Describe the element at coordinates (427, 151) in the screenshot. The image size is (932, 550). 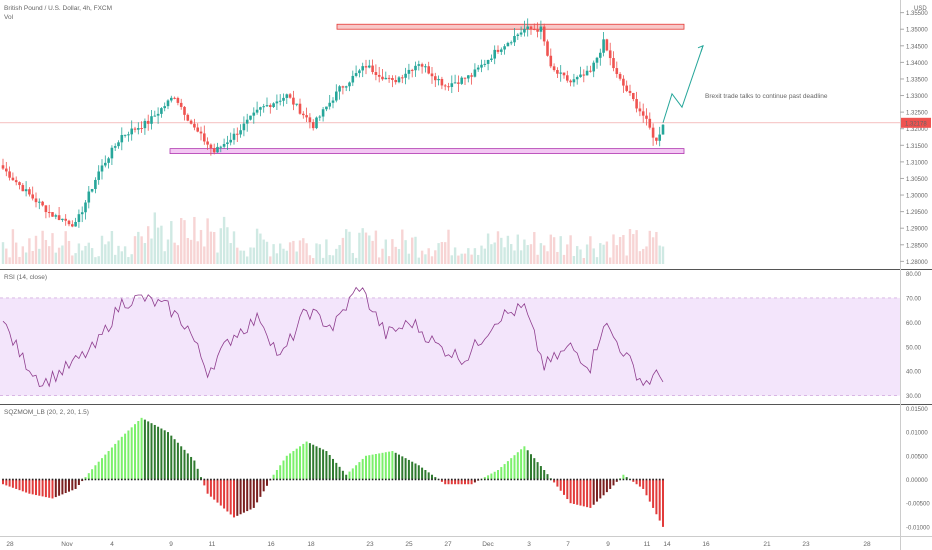
I see `support-zone` at that location.